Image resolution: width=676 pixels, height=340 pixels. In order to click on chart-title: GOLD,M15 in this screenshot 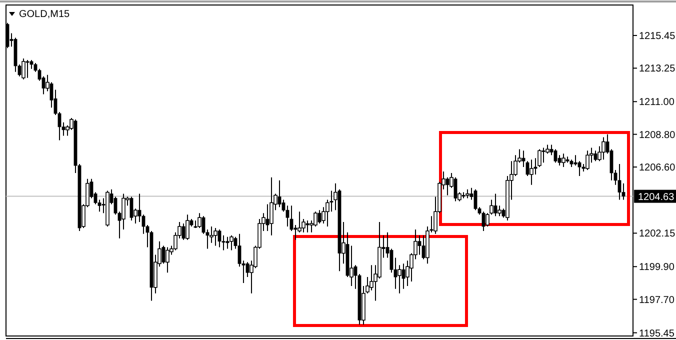, I will do `click(44, 14)`.